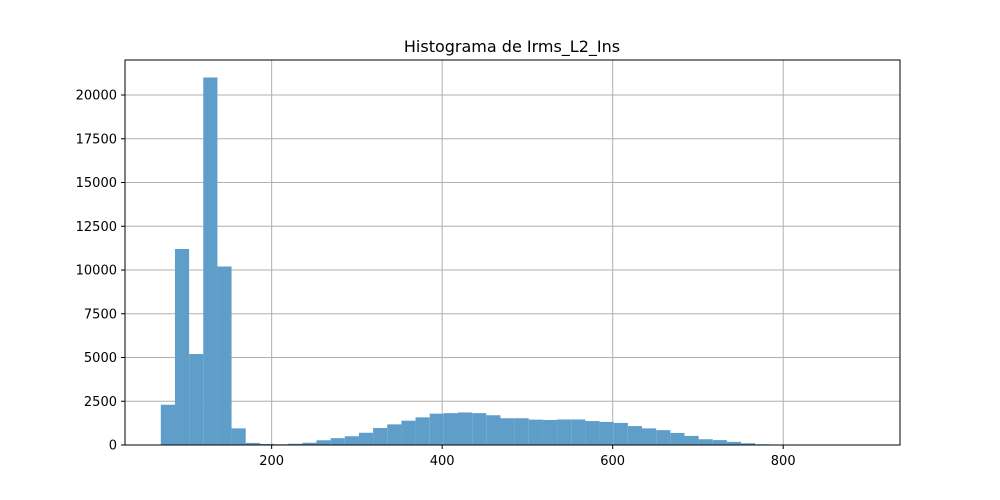 The height and width of the screenshot is (500, 1000). What do you see at coordinates (271, 461) in the screenshot?
I see `x-tick-label: 200` at bounding box center [271, 461].